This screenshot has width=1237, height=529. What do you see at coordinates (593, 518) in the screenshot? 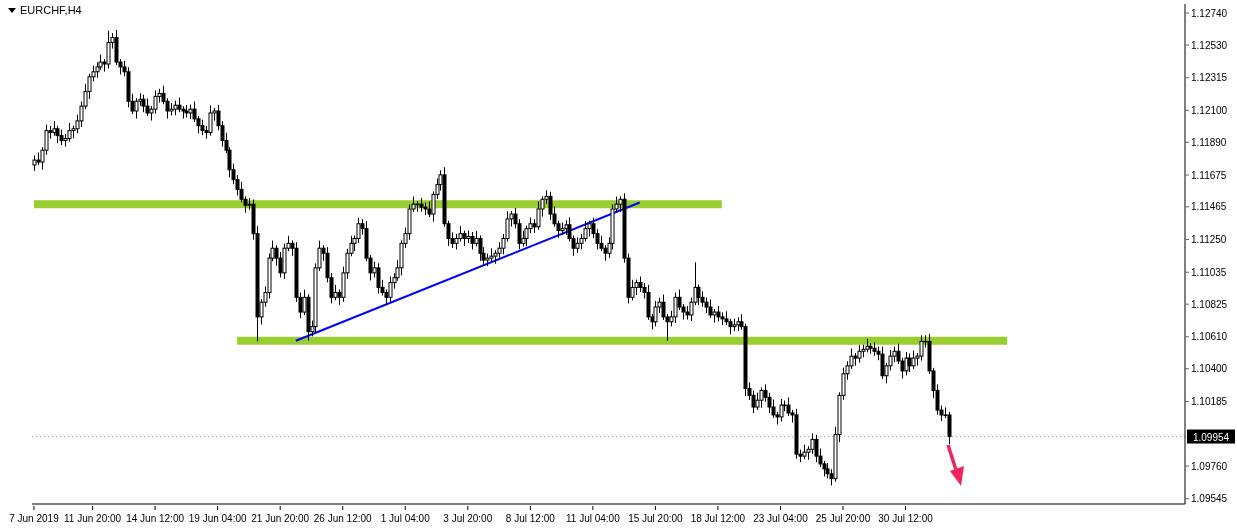
I see `x-tick-label: 11 Jul 04:00` at bounding box center [593, 518].